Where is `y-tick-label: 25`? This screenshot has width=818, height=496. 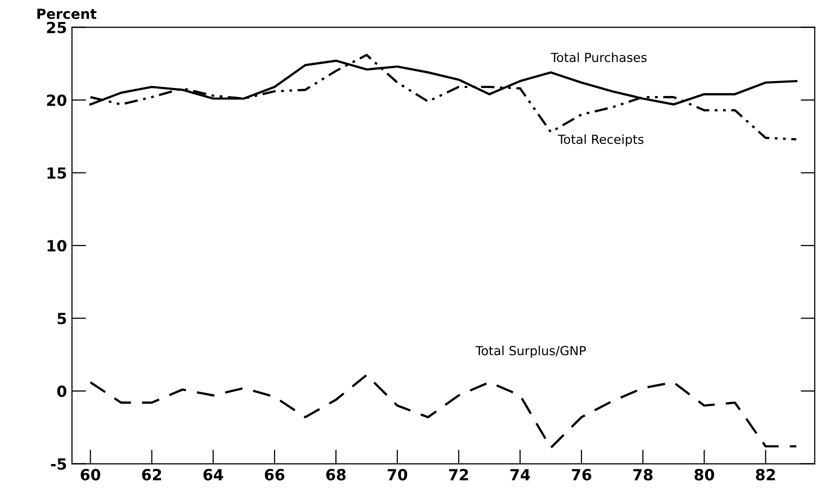 y-tick-label: 25 is located at coordinates (56, 28).